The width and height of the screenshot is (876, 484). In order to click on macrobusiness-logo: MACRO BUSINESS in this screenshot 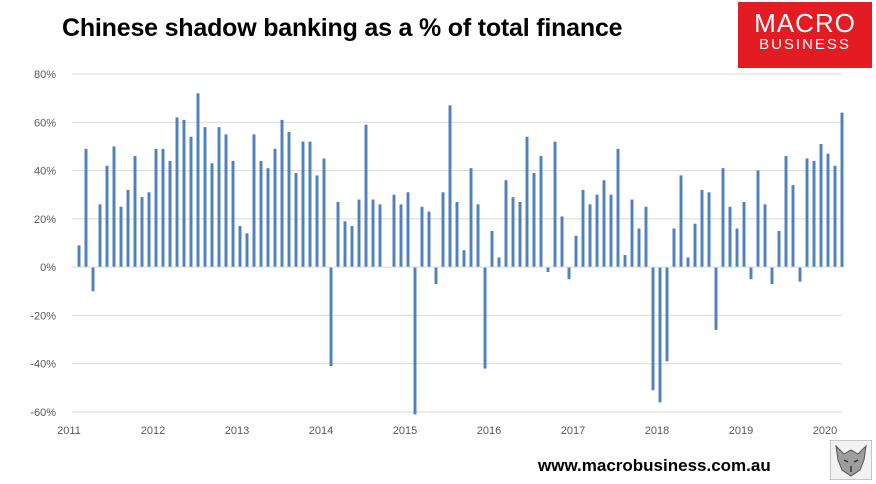, I will do `click(805, 35)`.